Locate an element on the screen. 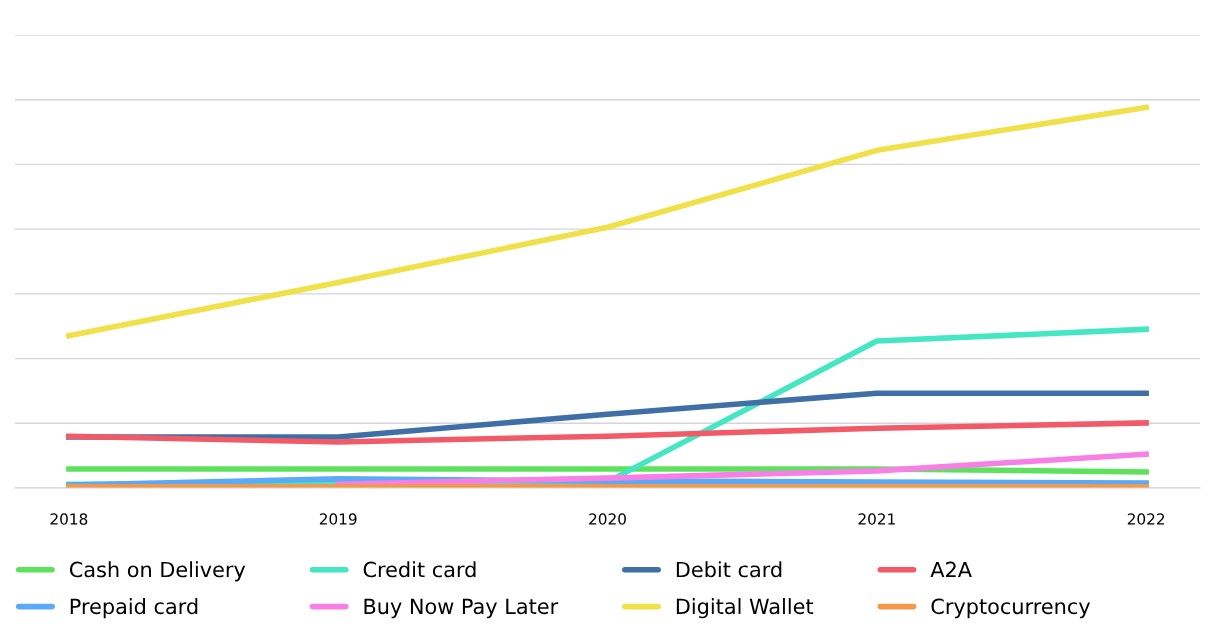 The width and height of the screenshot is (1208, 642). x-tick-label: 2020 is located at coordinates (607, 519).